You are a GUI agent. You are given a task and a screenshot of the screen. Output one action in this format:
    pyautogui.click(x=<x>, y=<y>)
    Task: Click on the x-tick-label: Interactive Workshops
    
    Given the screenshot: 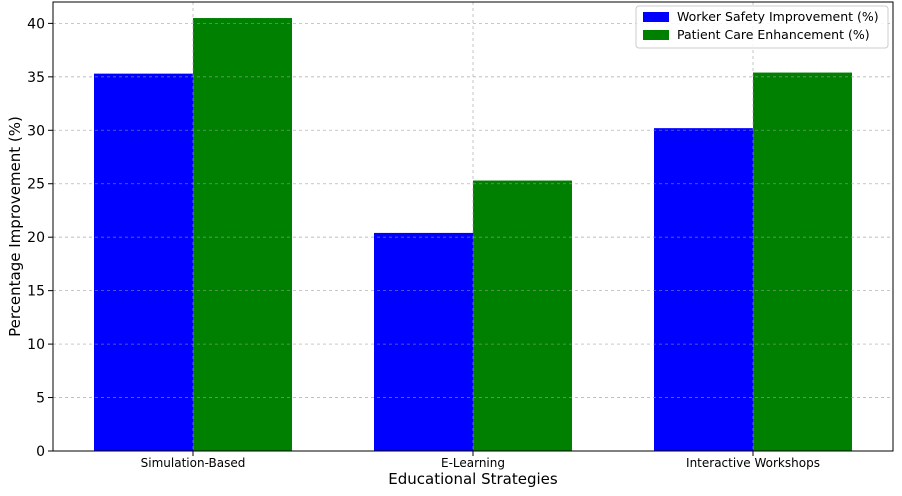 What is the action you would take?
    pyautogui.click(x=753, y=463)
    